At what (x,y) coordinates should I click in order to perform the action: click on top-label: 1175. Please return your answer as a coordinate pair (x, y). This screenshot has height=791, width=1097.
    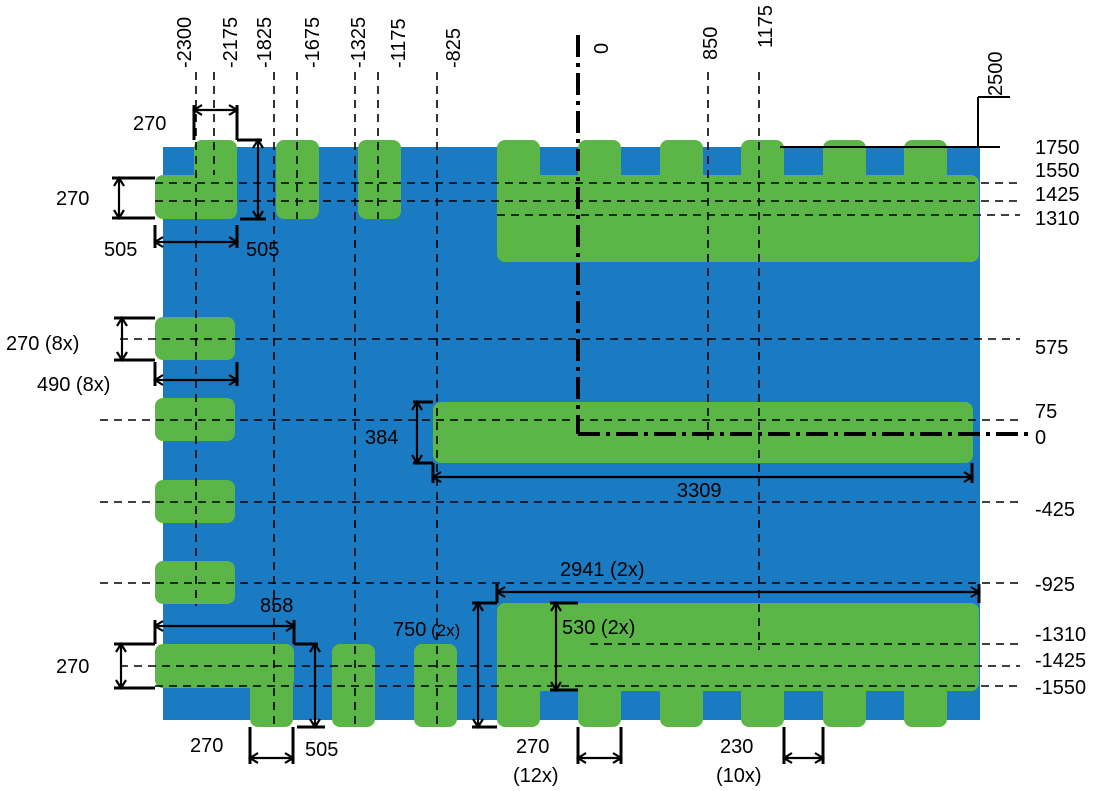
    Looking at the image, I should click on (766, 26).